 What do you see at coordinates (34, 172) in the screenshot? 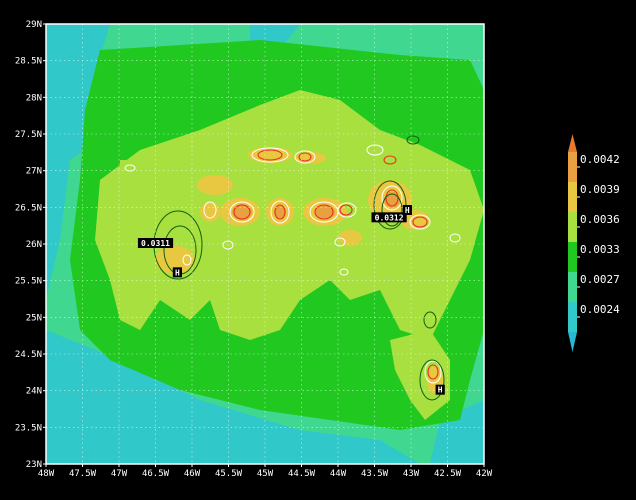
I see `lat-tick-label: 27N` at bounding box center [34, 172].